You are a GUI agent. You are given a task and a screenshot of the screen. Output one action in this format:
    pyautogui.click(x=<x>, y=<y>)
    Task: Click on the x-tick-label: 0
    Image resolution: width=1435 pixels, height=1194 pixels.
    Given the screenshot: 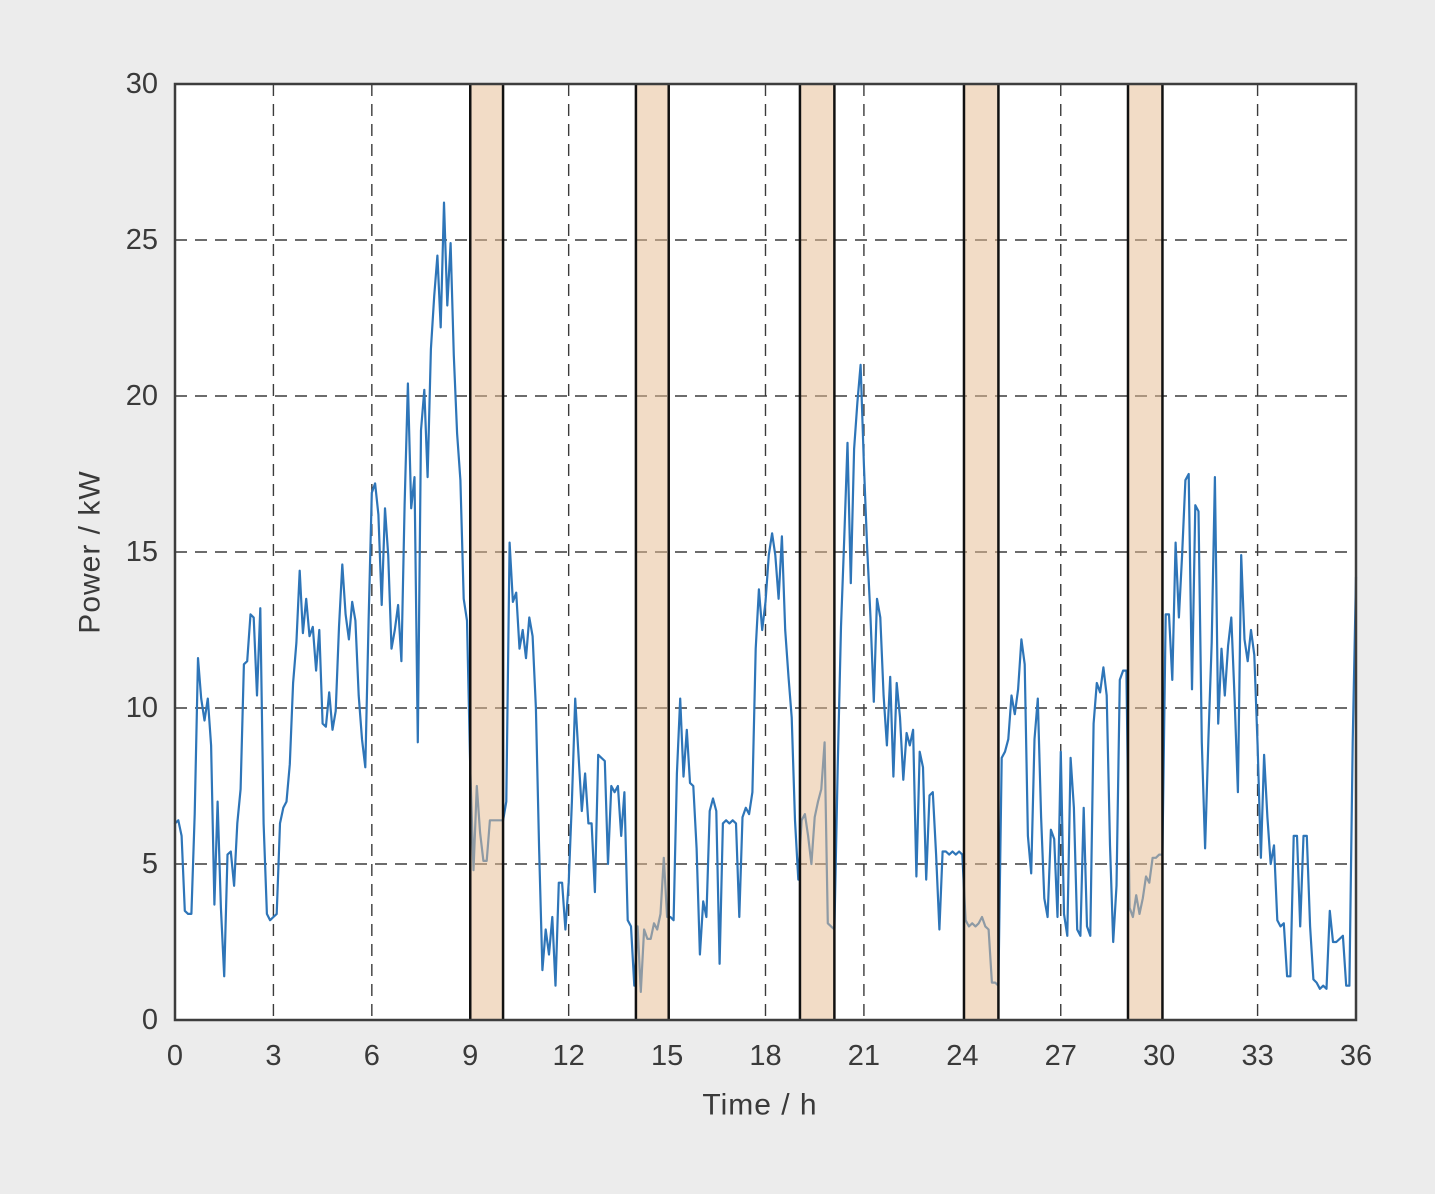 What is the action you would take?
    pyautogui.click(x=175, y=1056)
    